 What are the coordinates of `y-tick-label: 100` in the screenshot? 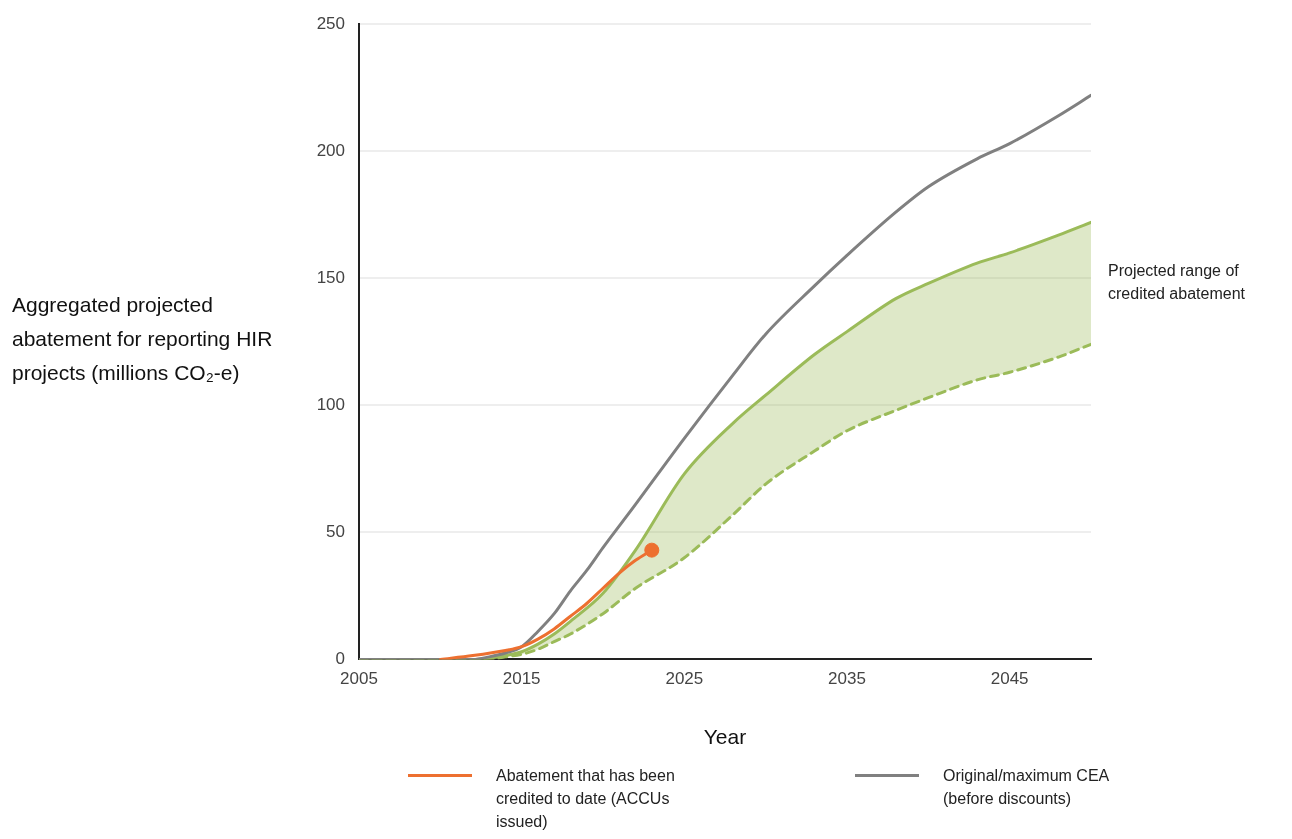 It's located at (330, 405).